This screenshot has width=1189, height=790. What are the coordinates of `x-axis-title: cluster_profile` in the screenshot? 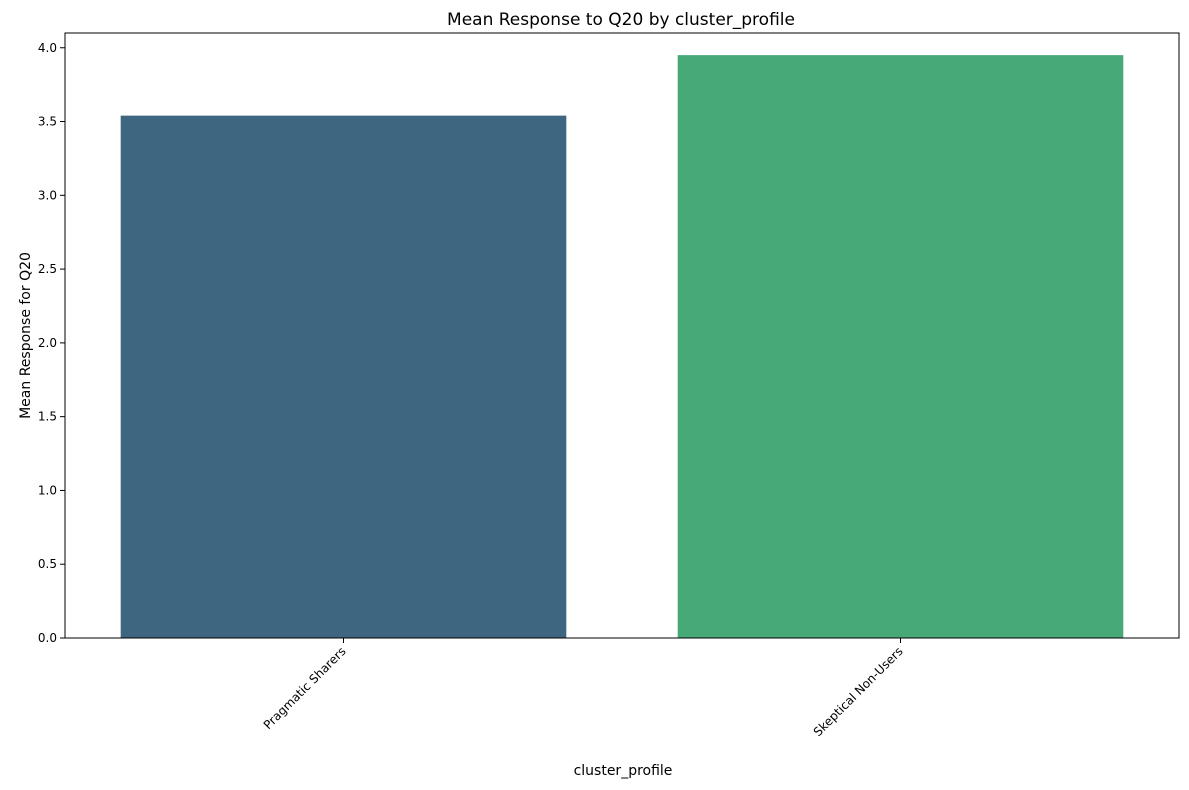 It's located at (623, 771).